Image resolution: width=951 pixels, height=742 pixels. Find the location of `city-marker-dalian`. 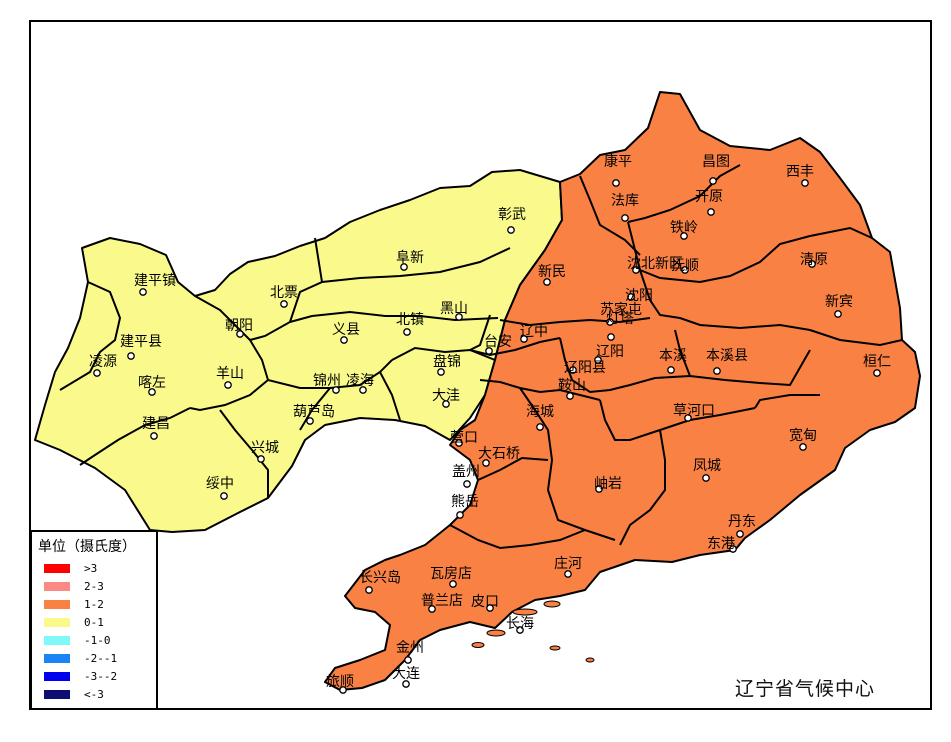

city-marker-dalian is located at coordinates (406, 684).